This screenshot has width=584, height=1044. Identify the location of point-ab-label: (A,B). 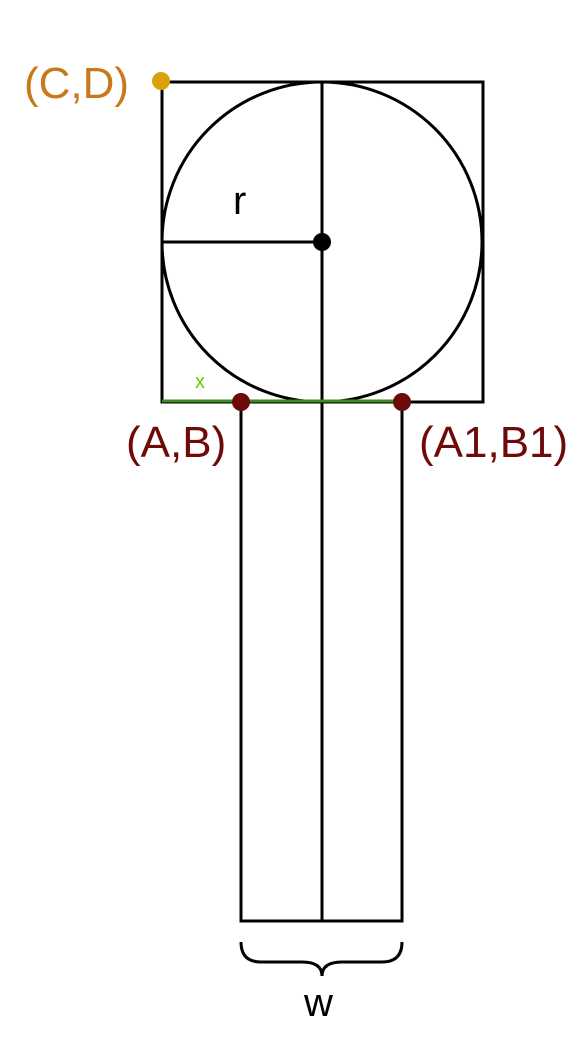
(176, 442).